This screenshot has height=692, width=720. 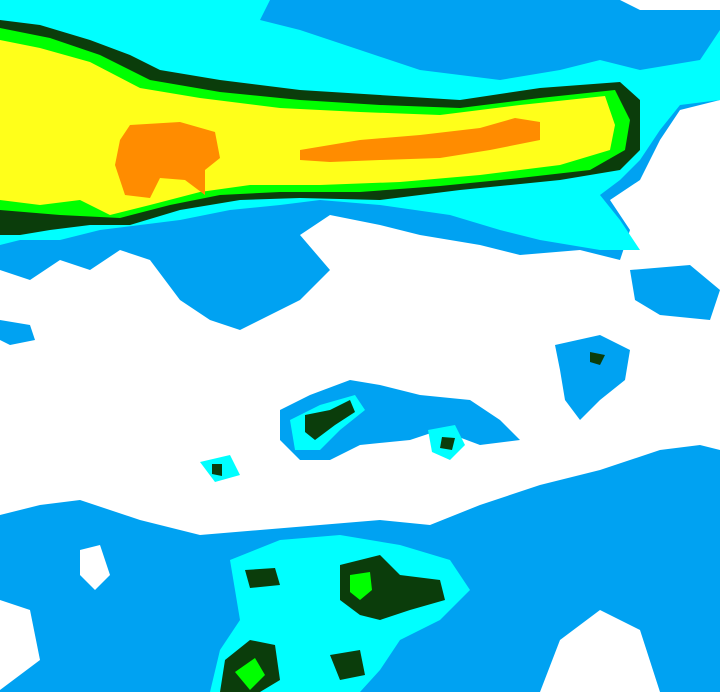 What do you see at coordinates (17, 332) in the screenshot?
I see `precip-light-west-patch` at bounding box center [17, 332].